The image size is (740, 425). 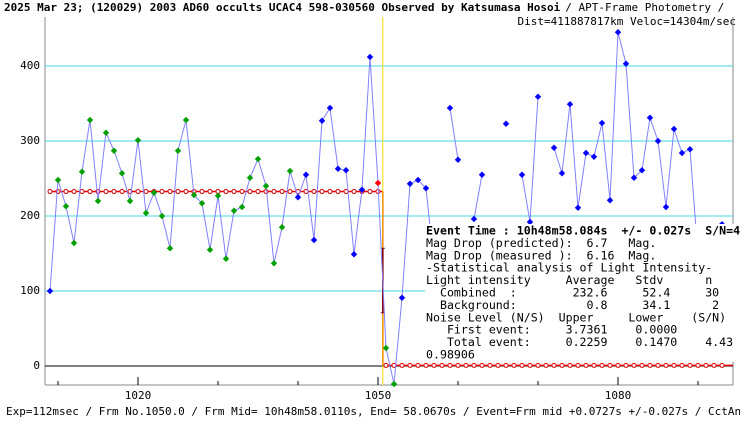 I want to click on info-line: Combined : 232.6 52.4 30, so click(x=572, y=293).